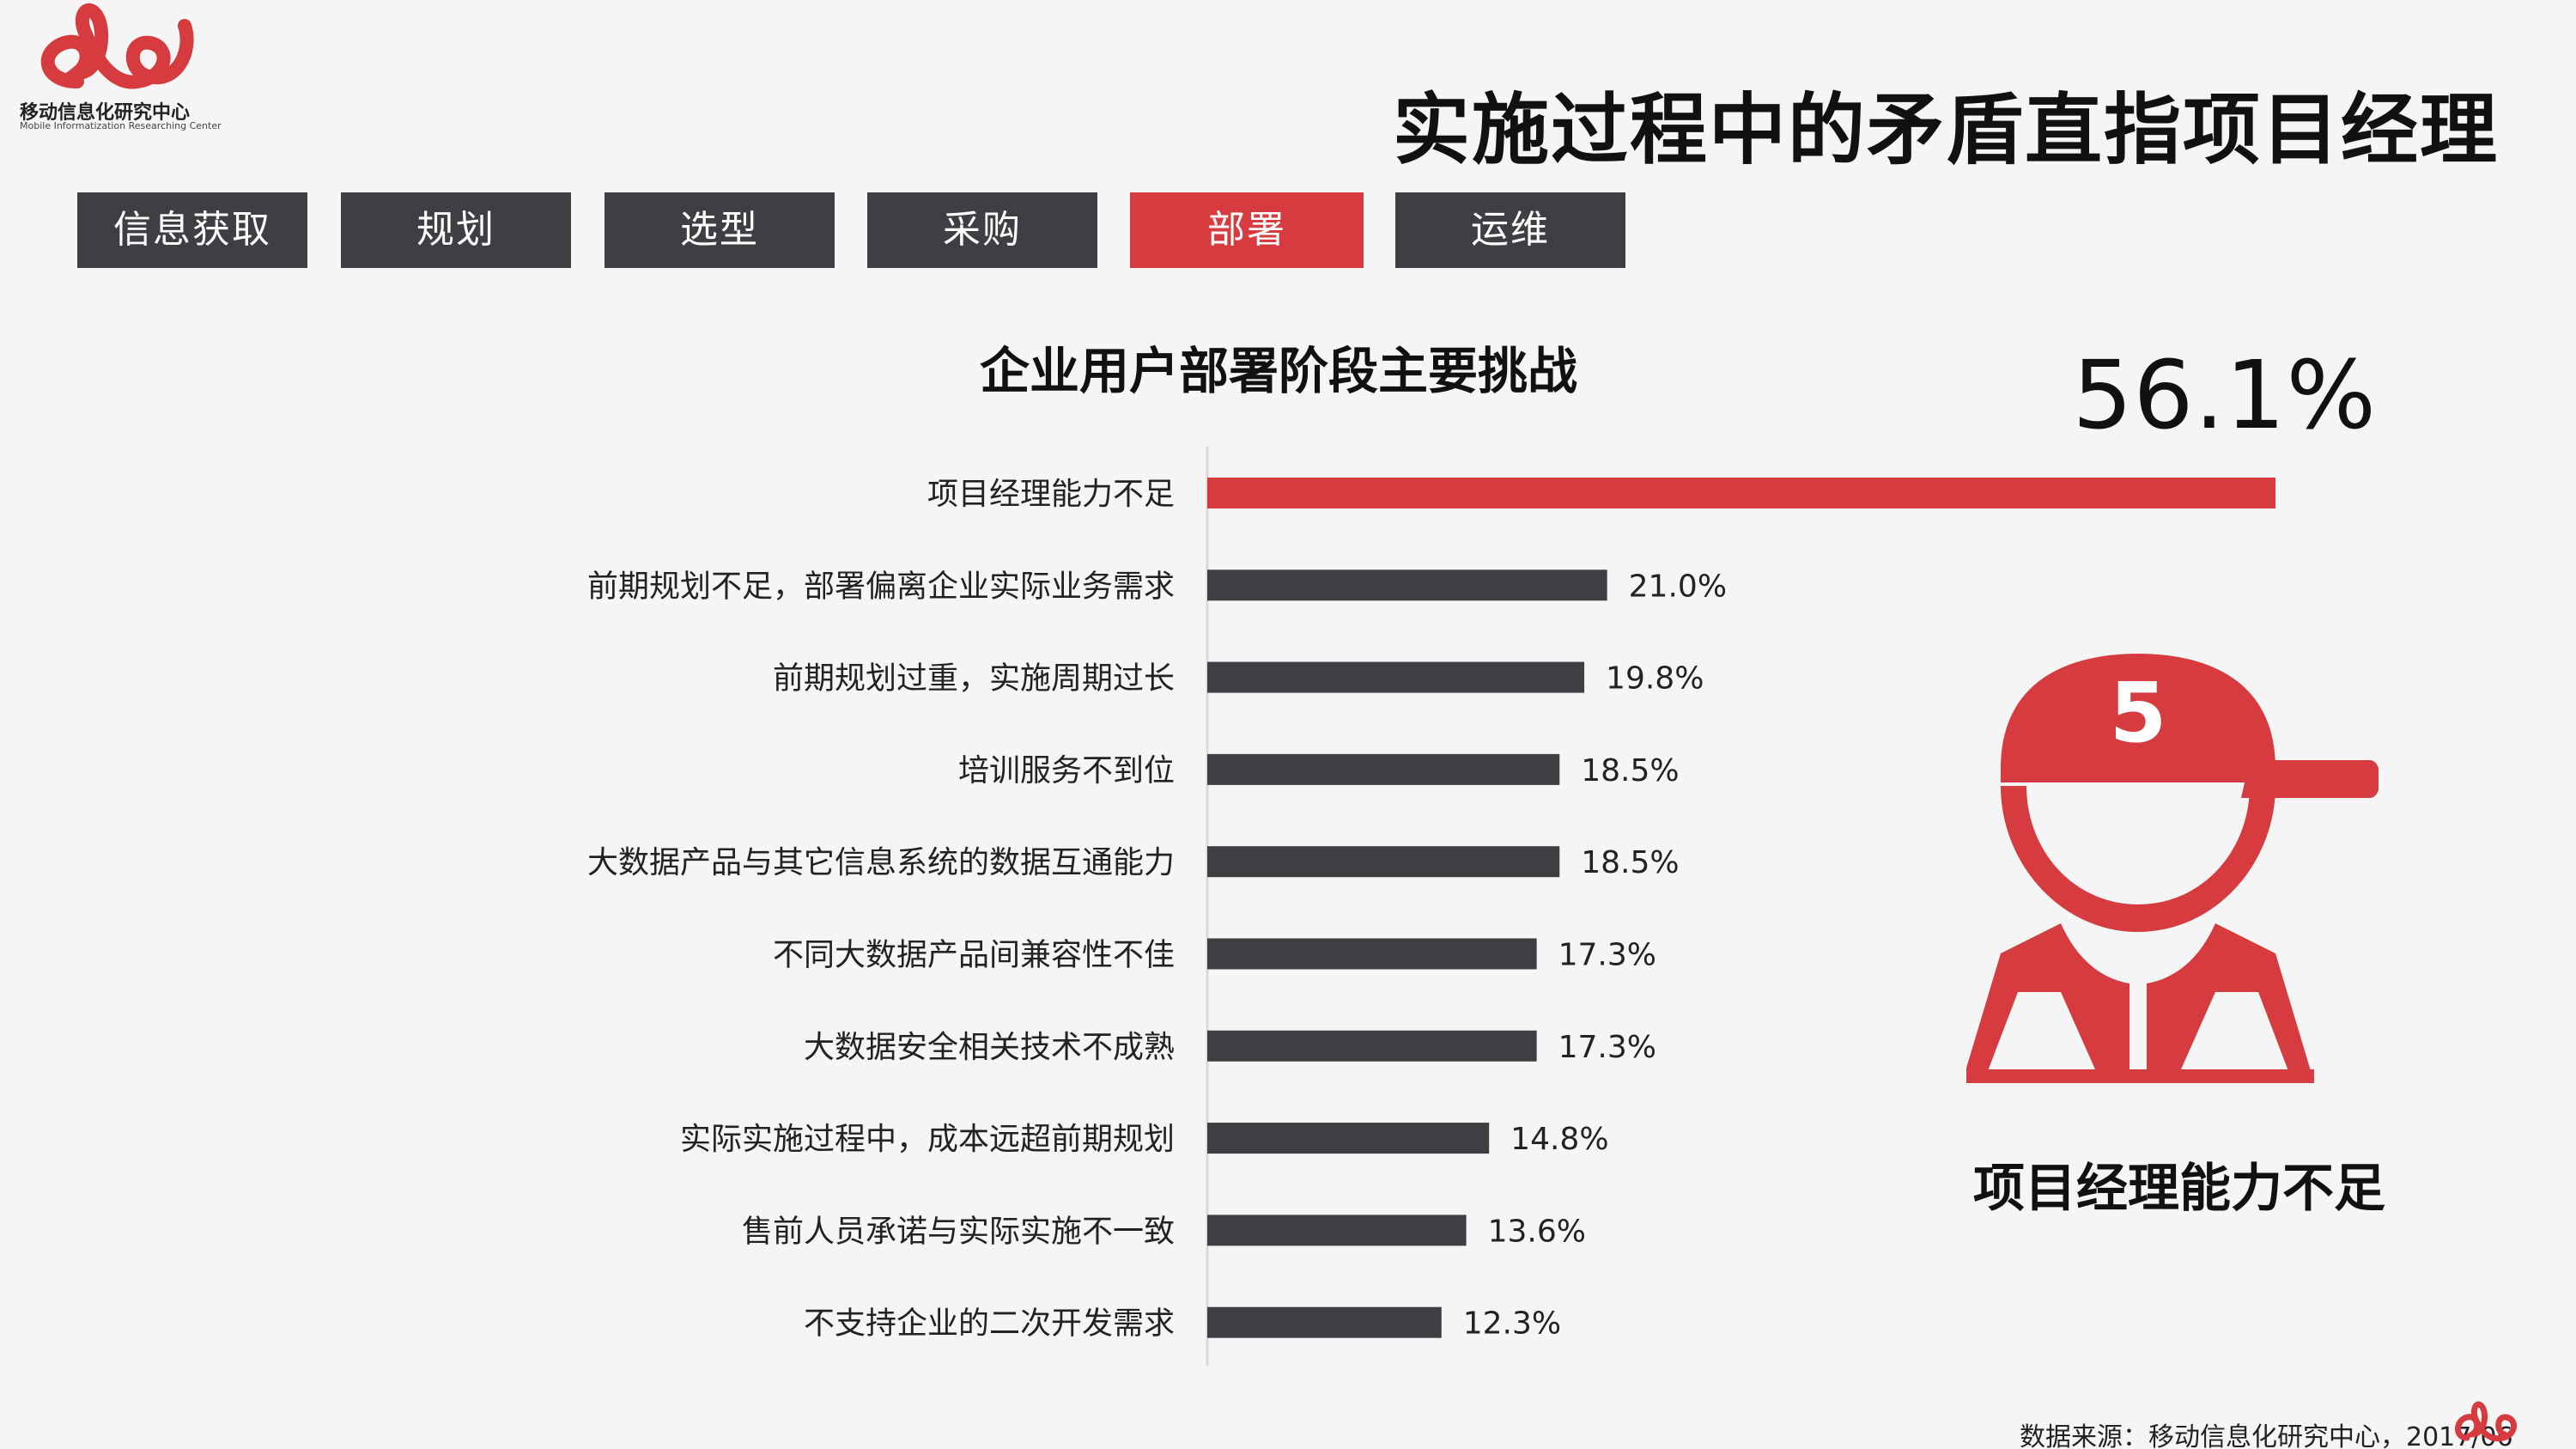 This screenshot has height=1449, width=2576. I want to click on tab-procurement: 采购, so click(982, 230).